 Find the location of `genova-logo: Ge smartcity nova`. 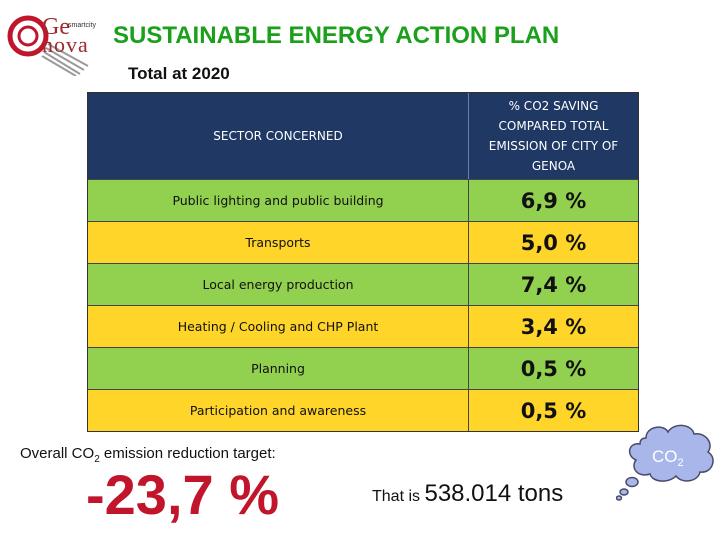

genova-logo: Ge smartcity nova is located at coordinates (56, 42).